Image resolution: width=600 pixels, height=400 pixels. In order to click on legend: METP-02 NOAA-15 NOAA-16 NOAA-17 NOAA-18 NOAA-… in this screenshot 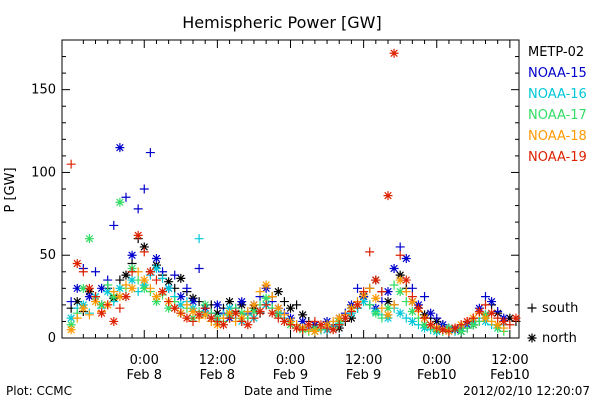, I will do `click(557, 105)`.